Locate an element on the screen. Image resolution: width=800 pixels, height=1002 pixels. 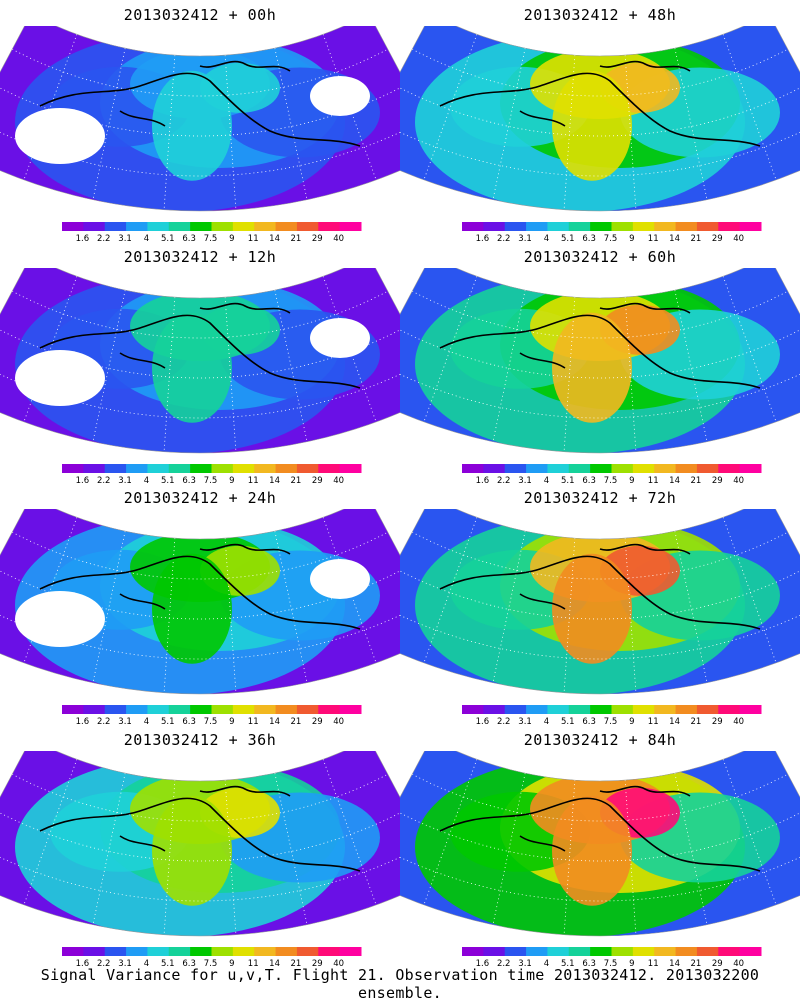
panel-title: 2013032412 + 48h is located at coordinates (600, 15).